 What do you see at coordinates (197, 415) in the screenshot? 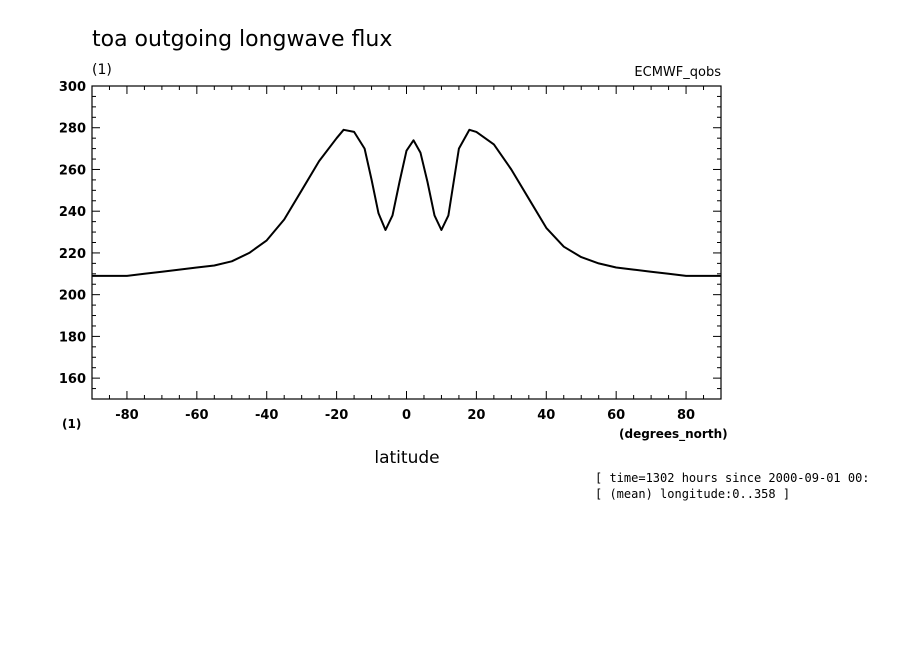
I see `x-tick-label: -60` at bounding box center [197, 415].